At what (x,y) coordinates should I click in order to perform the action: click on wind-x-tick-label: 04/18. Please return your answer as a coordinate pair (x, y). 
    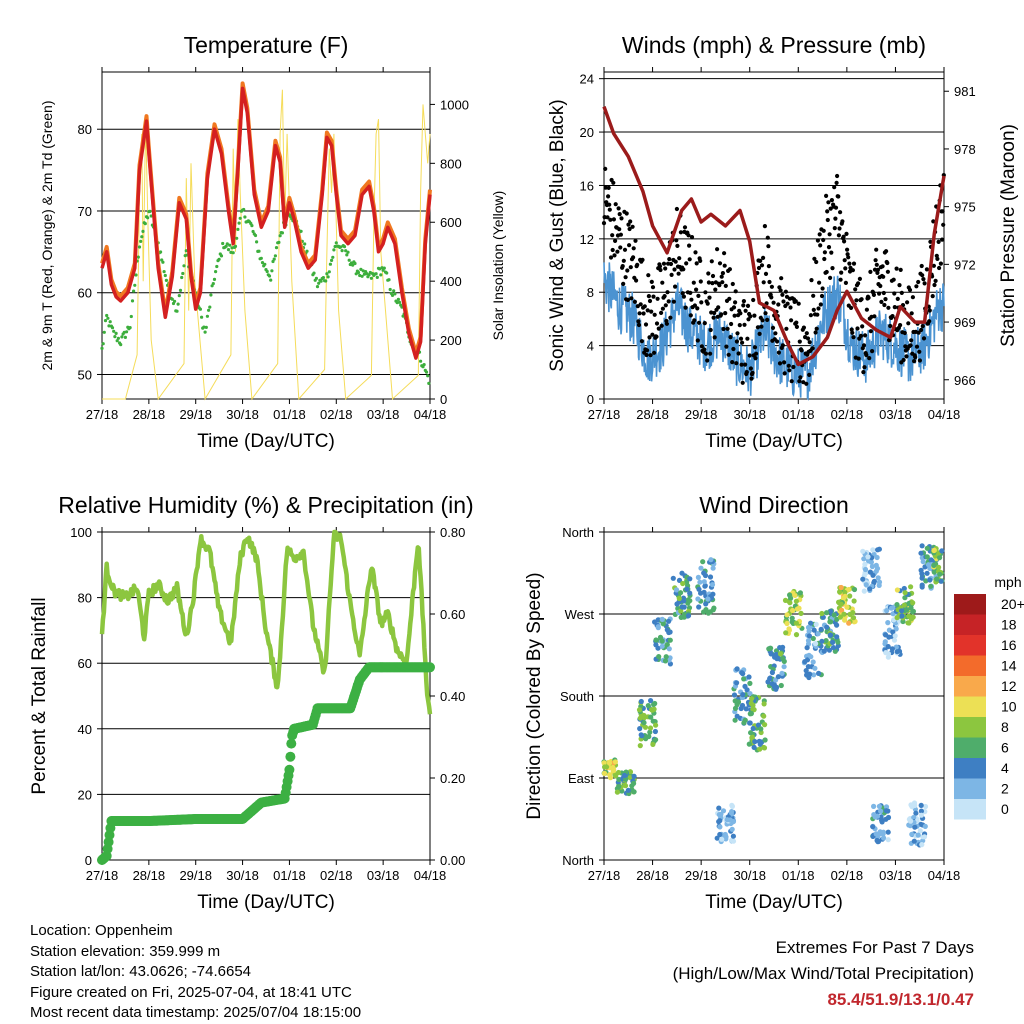
    Looking at the image, I should click on (944, 414).